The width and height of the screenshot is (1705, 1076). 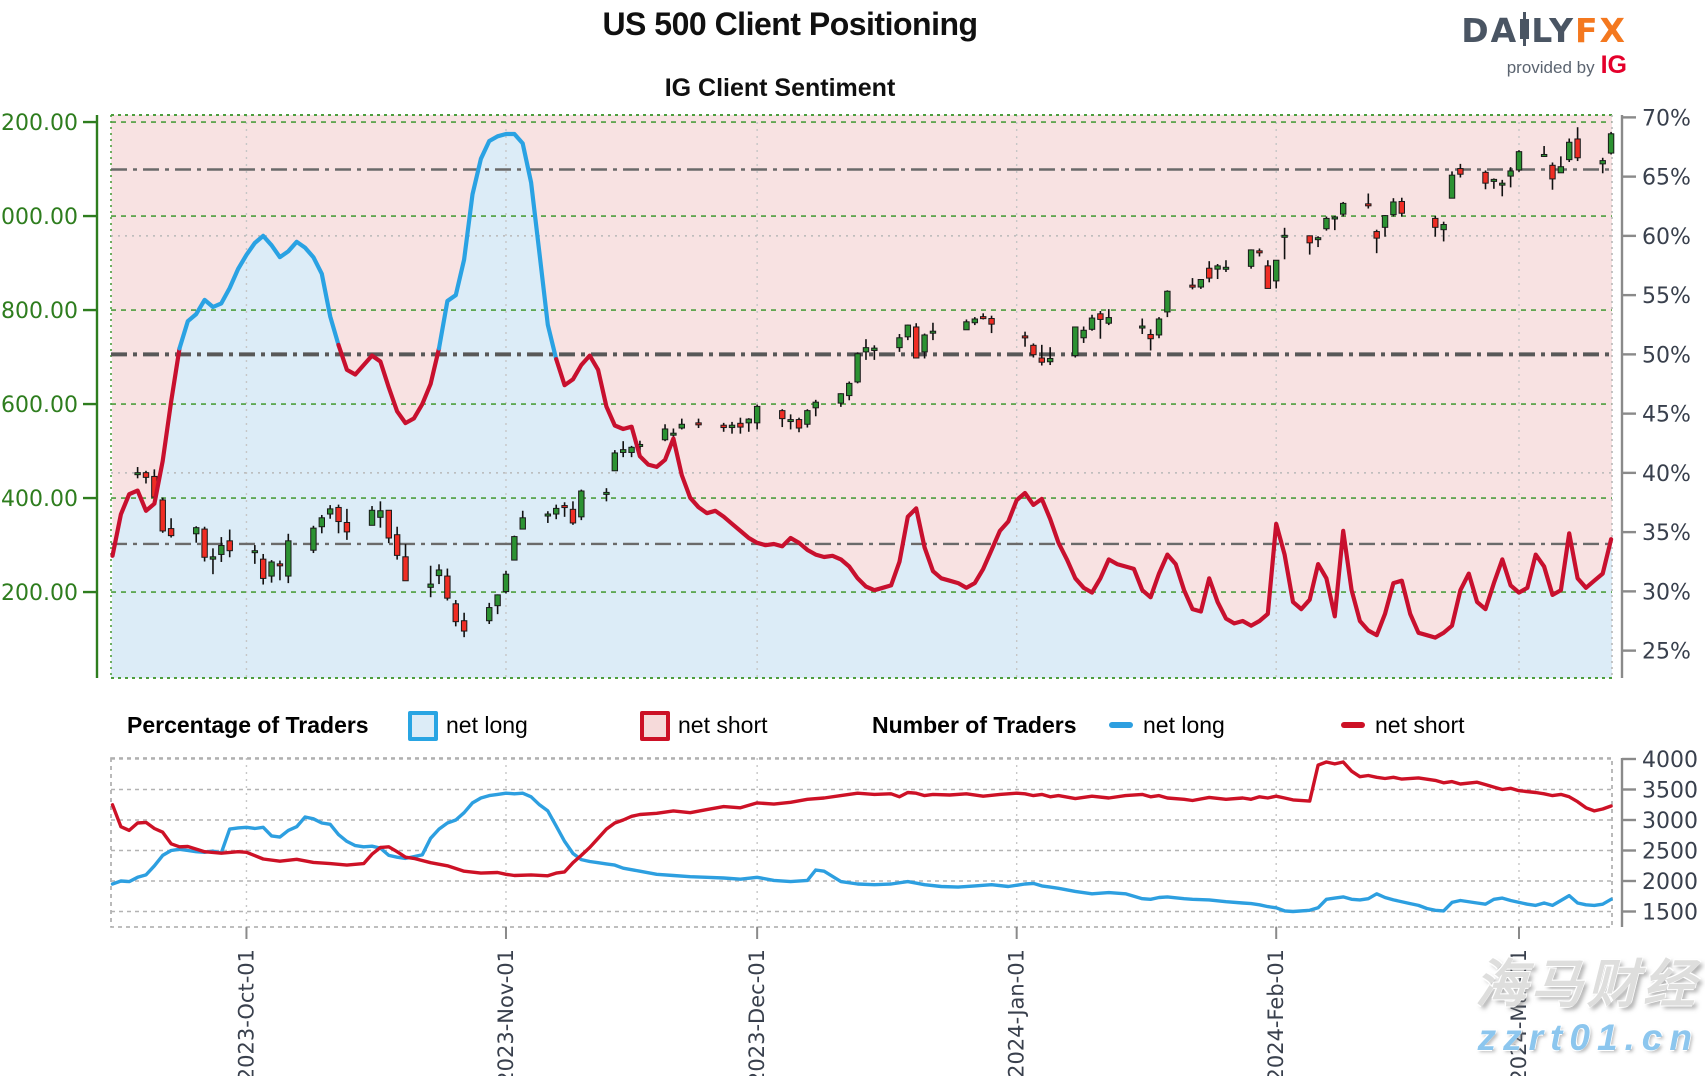 What do you see at coordinates (39, 217) in the screenshot?
I see `price-tick-label: 5000.00` at bounding box center [39, 217].